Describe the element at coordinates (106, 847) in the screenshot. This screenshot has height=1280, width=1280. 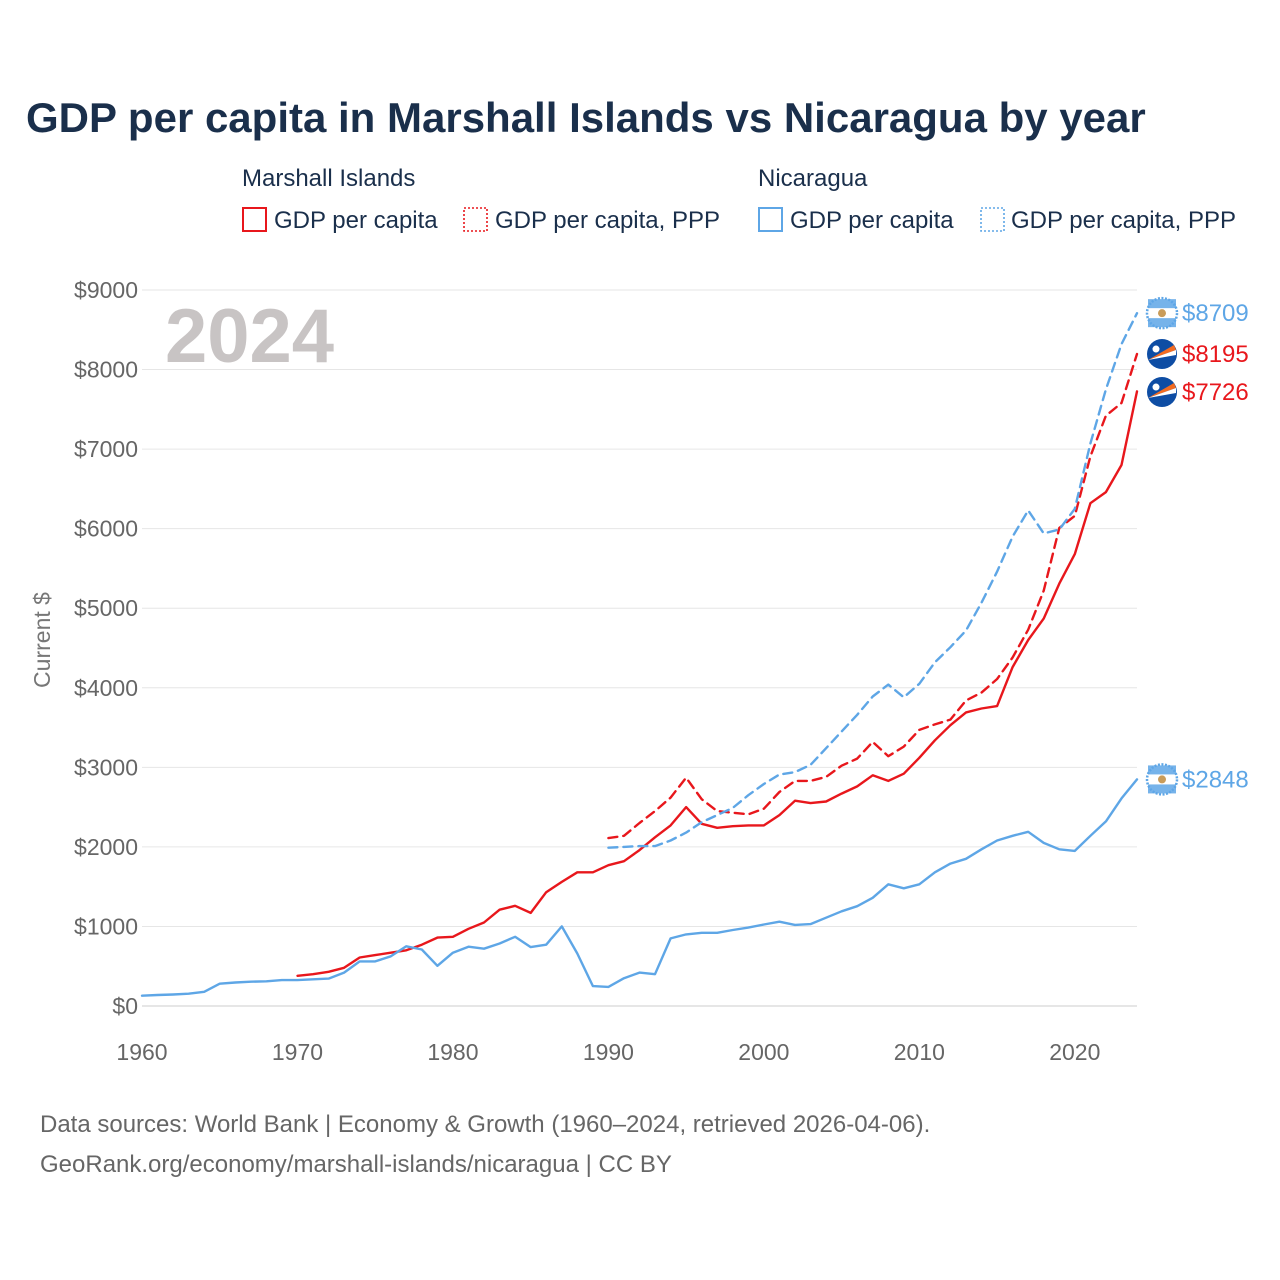
I see `y-tick-label: $2000` at that location.